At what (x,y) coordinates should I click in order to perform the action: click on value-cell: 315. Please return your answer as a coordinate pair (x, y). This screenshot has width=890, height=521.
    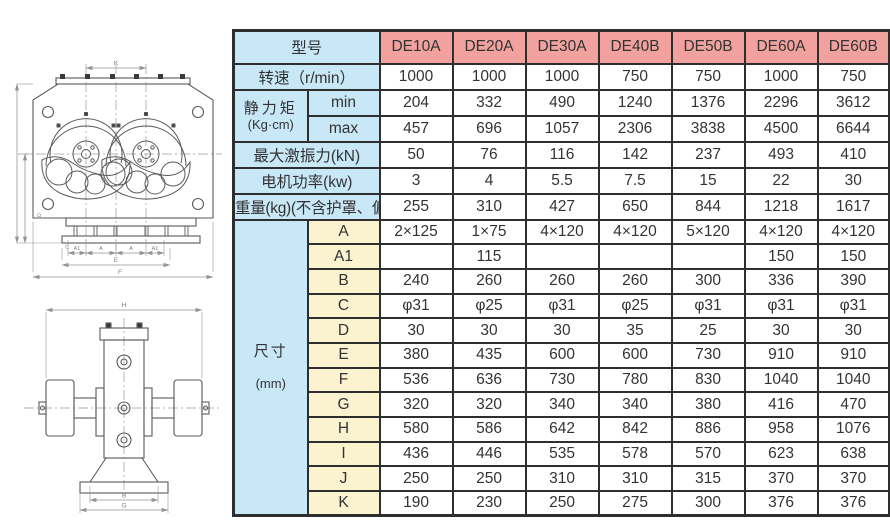
    Looking at the image, I should click on (708, 479).